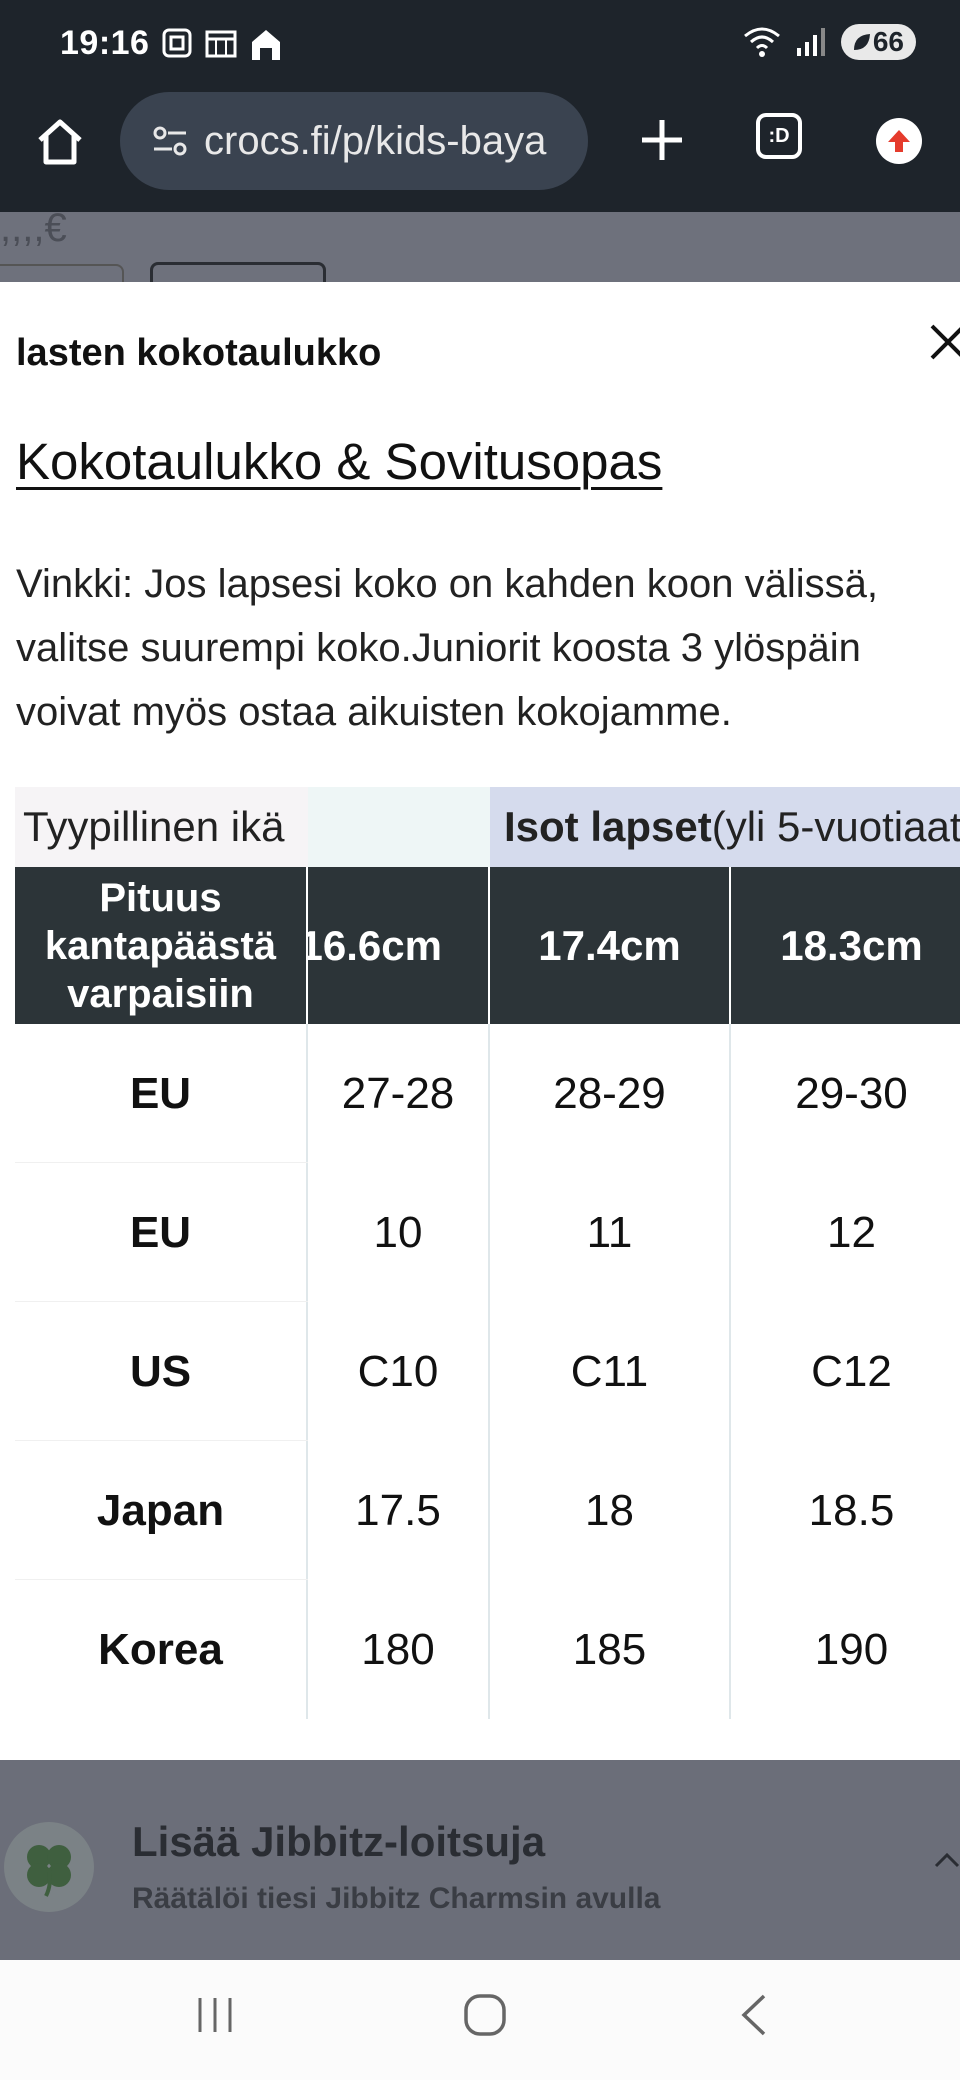  I want to click on clover-icon, so click(49, 1867).